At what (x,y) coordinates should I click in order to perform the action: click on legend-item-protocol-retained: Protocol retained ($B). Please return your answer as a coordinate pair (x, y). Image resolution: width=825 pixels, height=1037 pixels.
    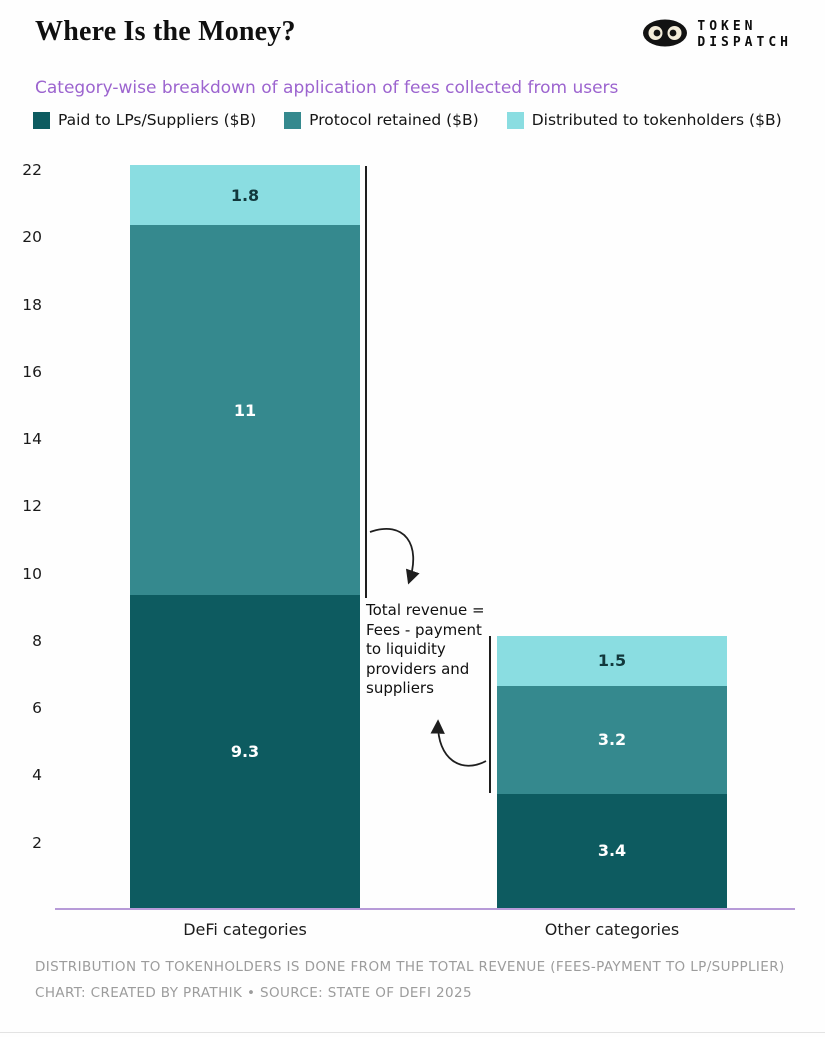
    Looking at the image, I should click on (381, 120).